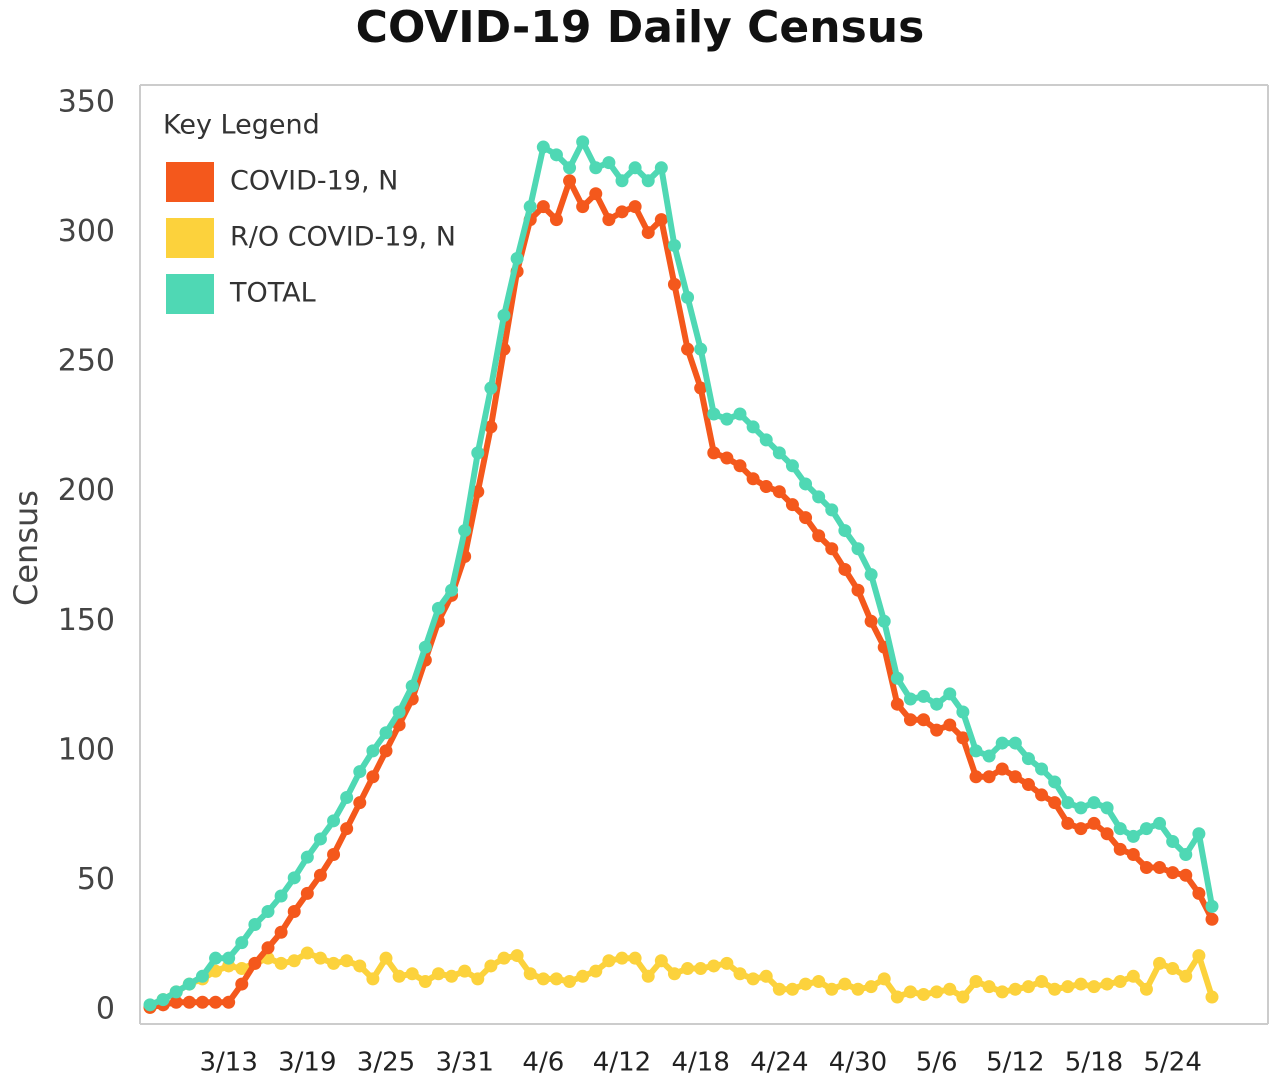 The image size is (1280, 1090). Describe the element at coordinates (1015, 1063) in the screenshot. I see `x-tick-label: 5/12` at that location.